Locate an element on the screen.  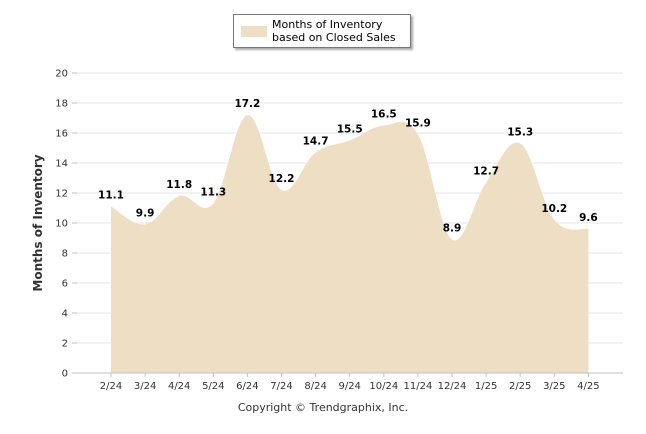
x-tick-label: 2/25 is located at coordinates (520, 386).